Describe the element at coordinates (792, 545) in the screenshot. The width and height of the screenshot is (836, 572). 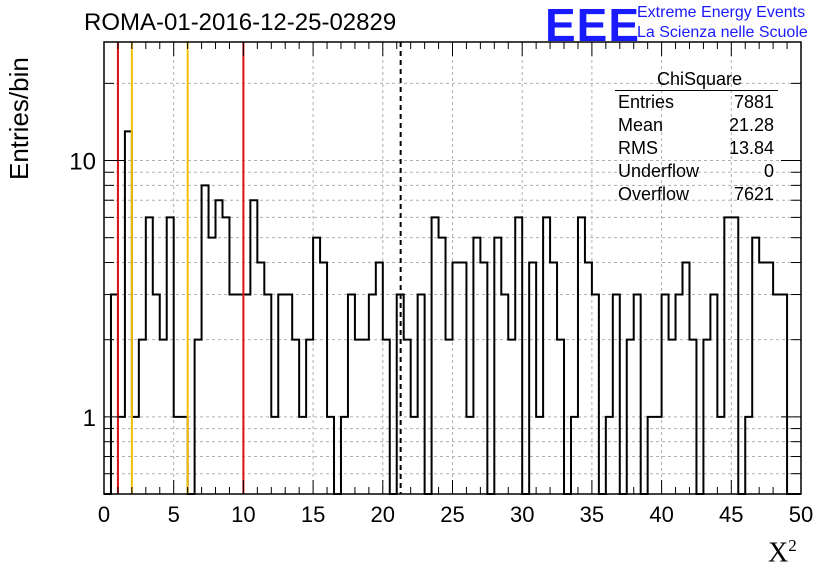
I see `x-axis-label-superscript: 2` at that location.